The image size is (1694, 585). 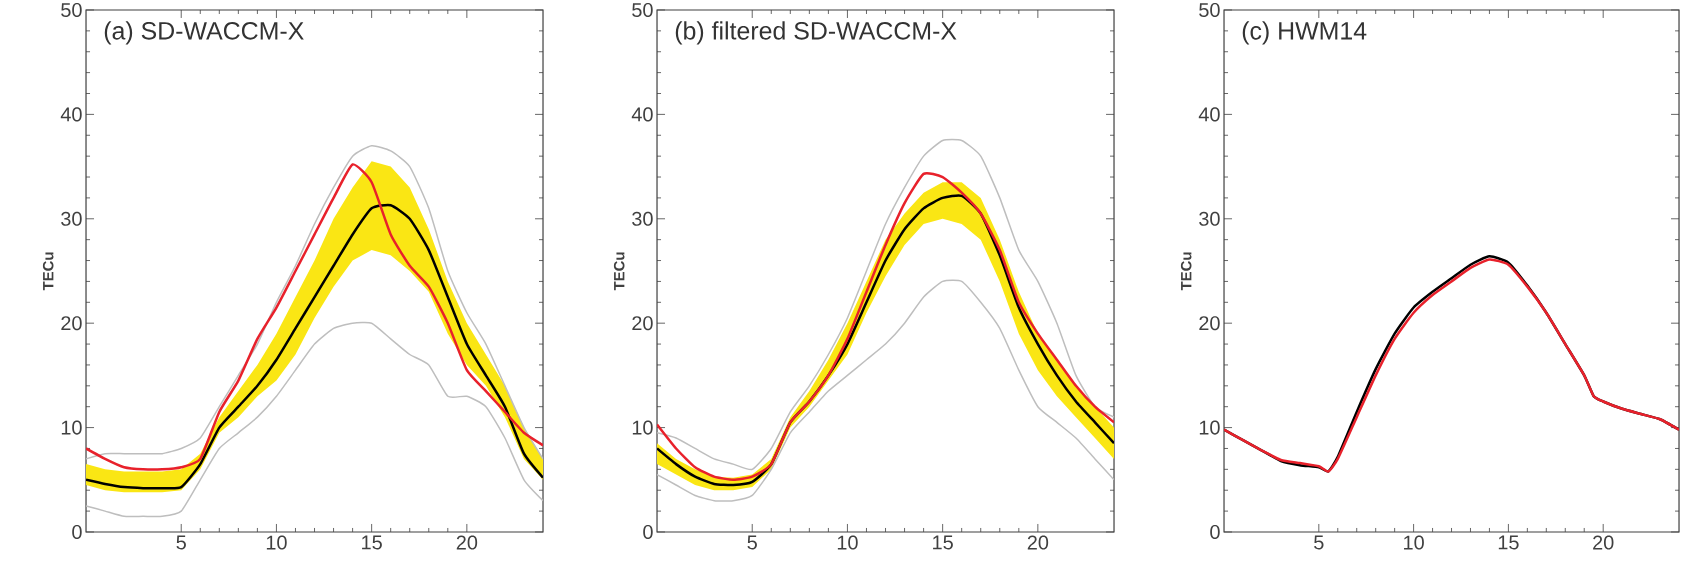 What do you see at coordinates (816, 33) in the screenshot?
I see `chart-title: (b) filtered SD-WACCM-X` at bounding box center [816, 33].